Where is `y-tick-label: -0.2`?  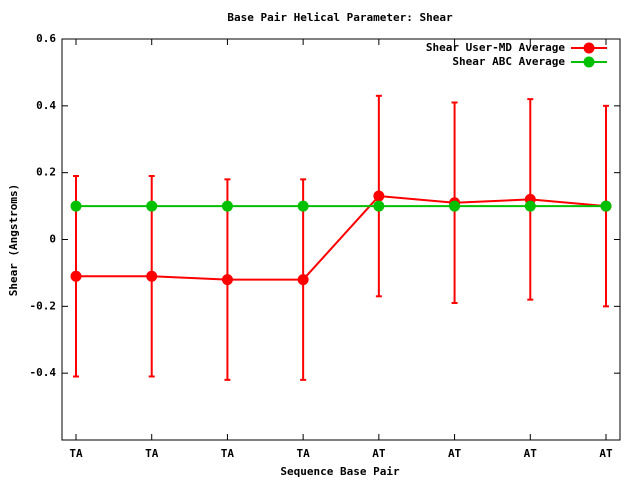
y-tick-label: -0.2 is located at coordinates (43, 305).